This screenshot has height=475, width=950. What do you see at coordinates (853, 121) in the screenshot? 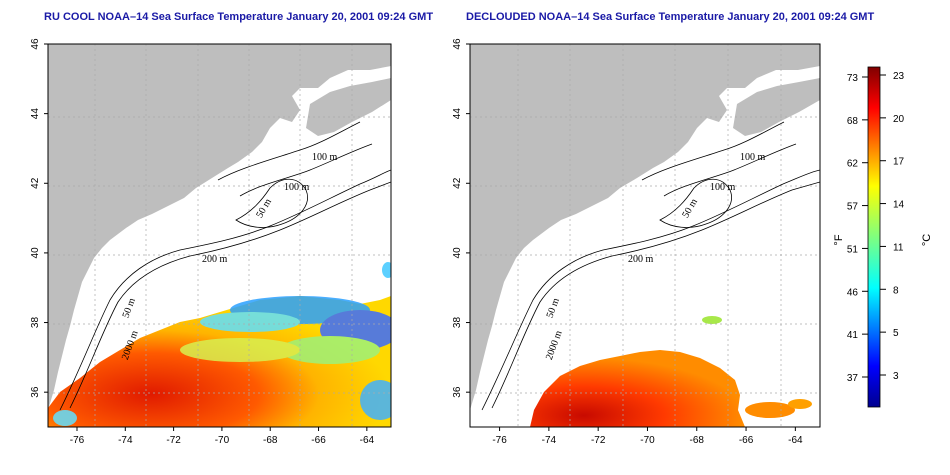
I see `fahrenheit-tick-label: 68` at bounding box center [853, 121].